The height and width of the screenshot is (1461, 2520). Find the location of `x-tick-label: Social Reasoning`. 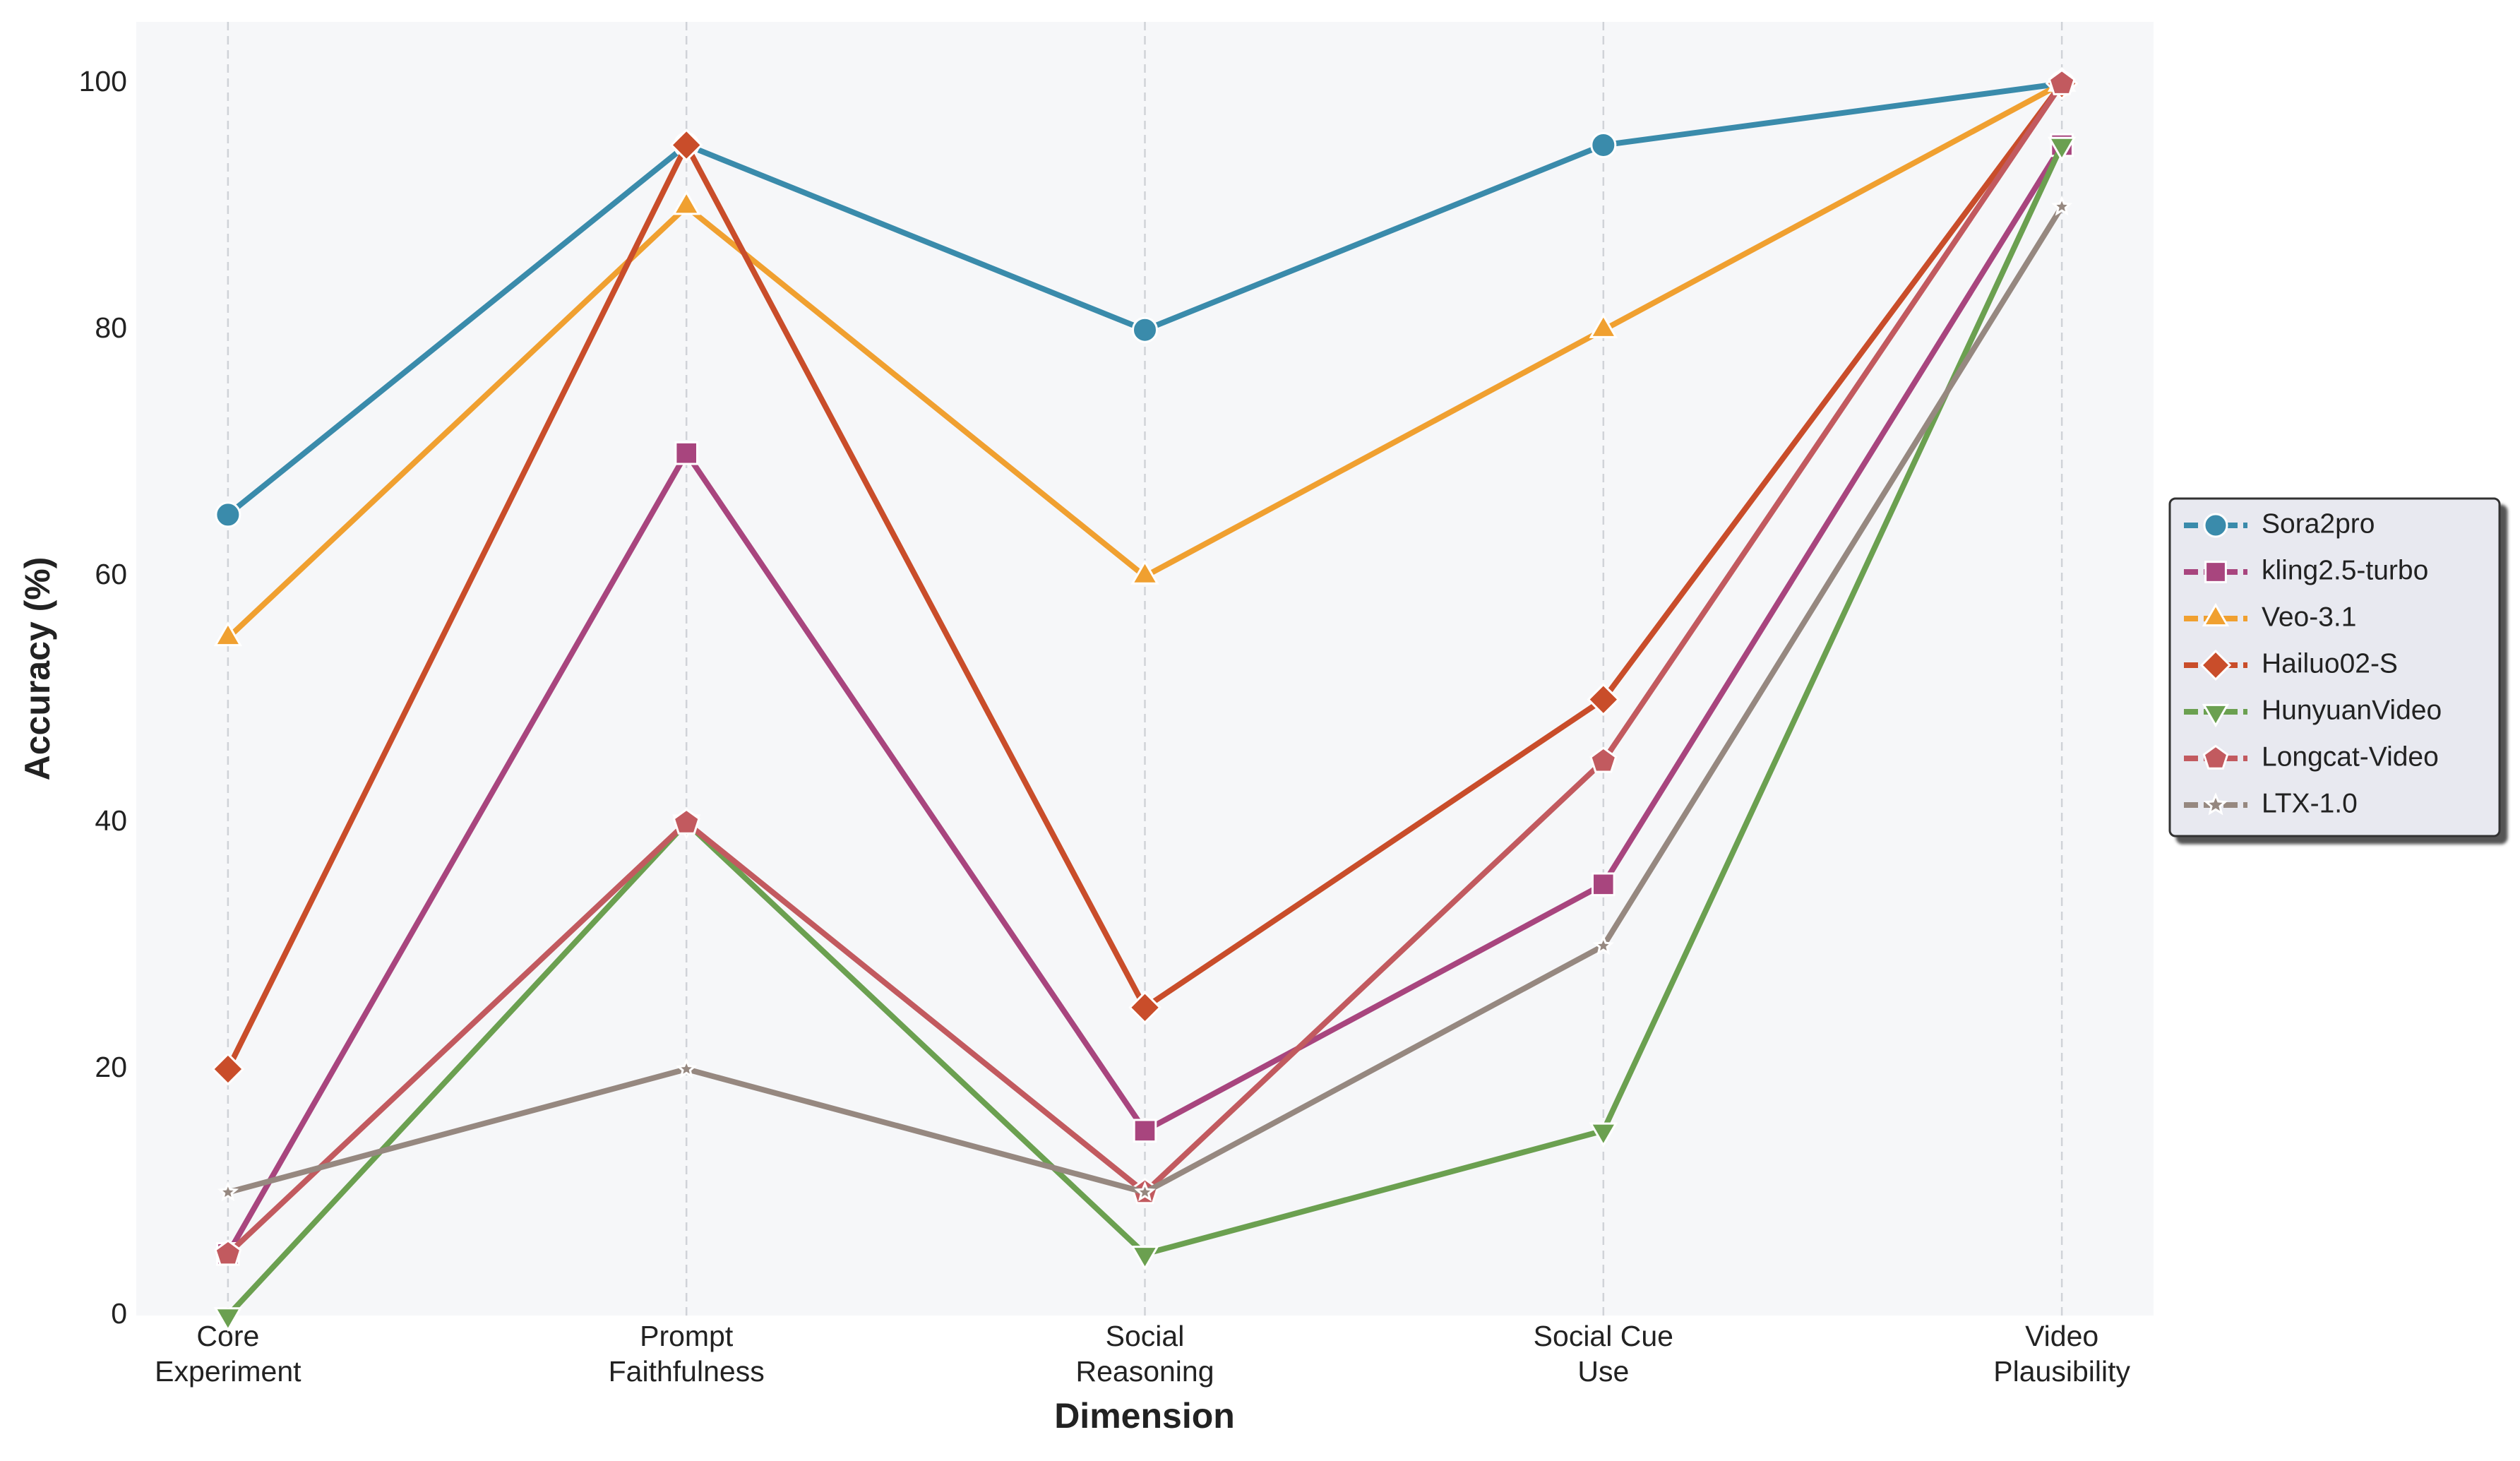

x-tick-label: Social Reasoning is located at coordinates (1144, 1354).